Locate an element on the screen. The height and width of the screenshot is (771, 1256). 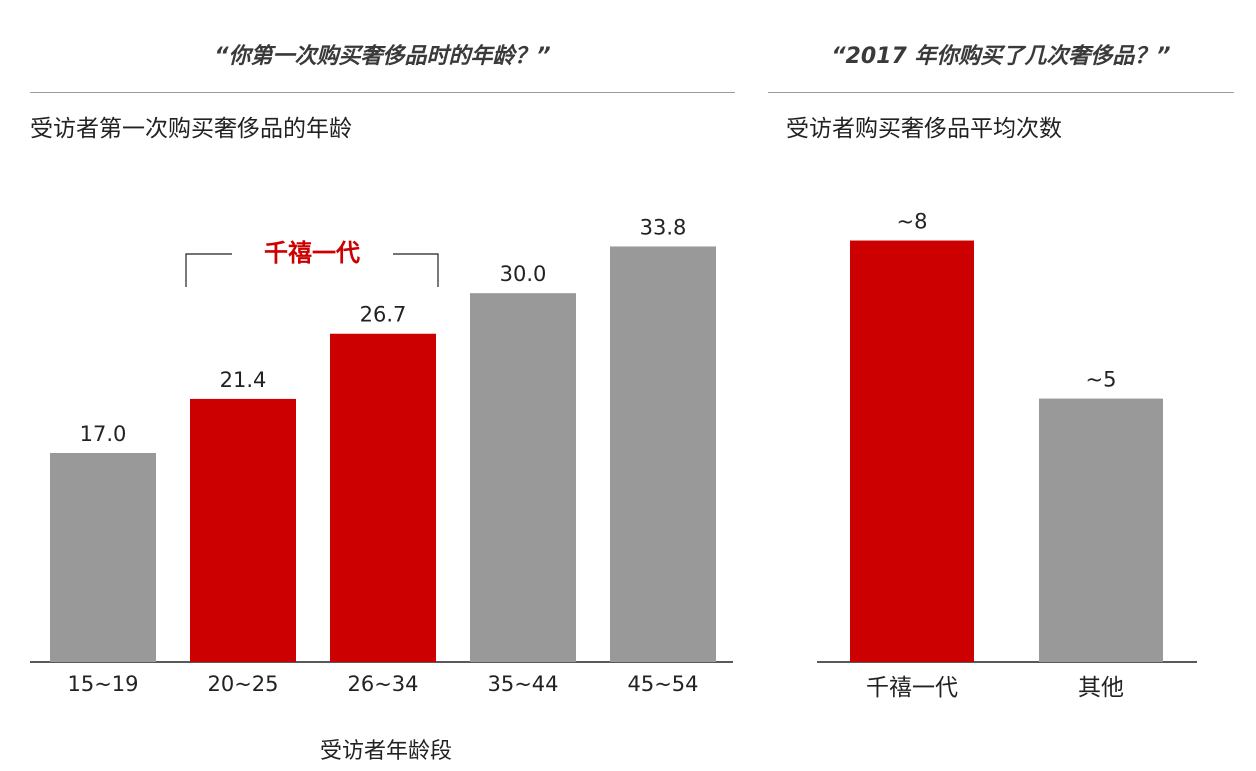
left-chart-tick-label-3: 35~44 is located at coordinates (522, 684).